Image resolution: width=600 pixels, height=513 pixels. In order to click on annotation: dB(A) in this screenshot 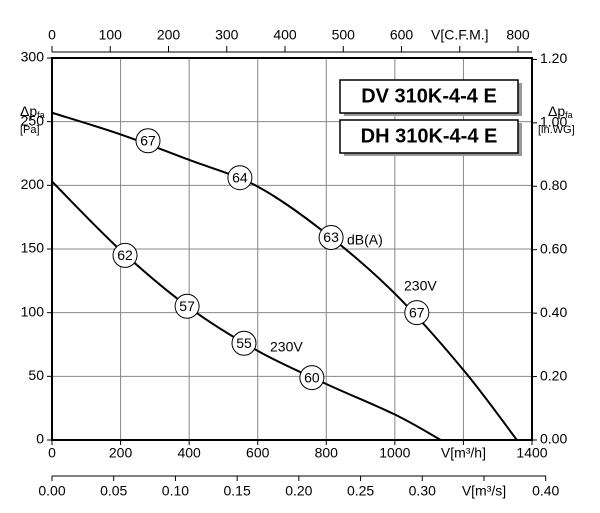, I will do `click(365, 240)`.